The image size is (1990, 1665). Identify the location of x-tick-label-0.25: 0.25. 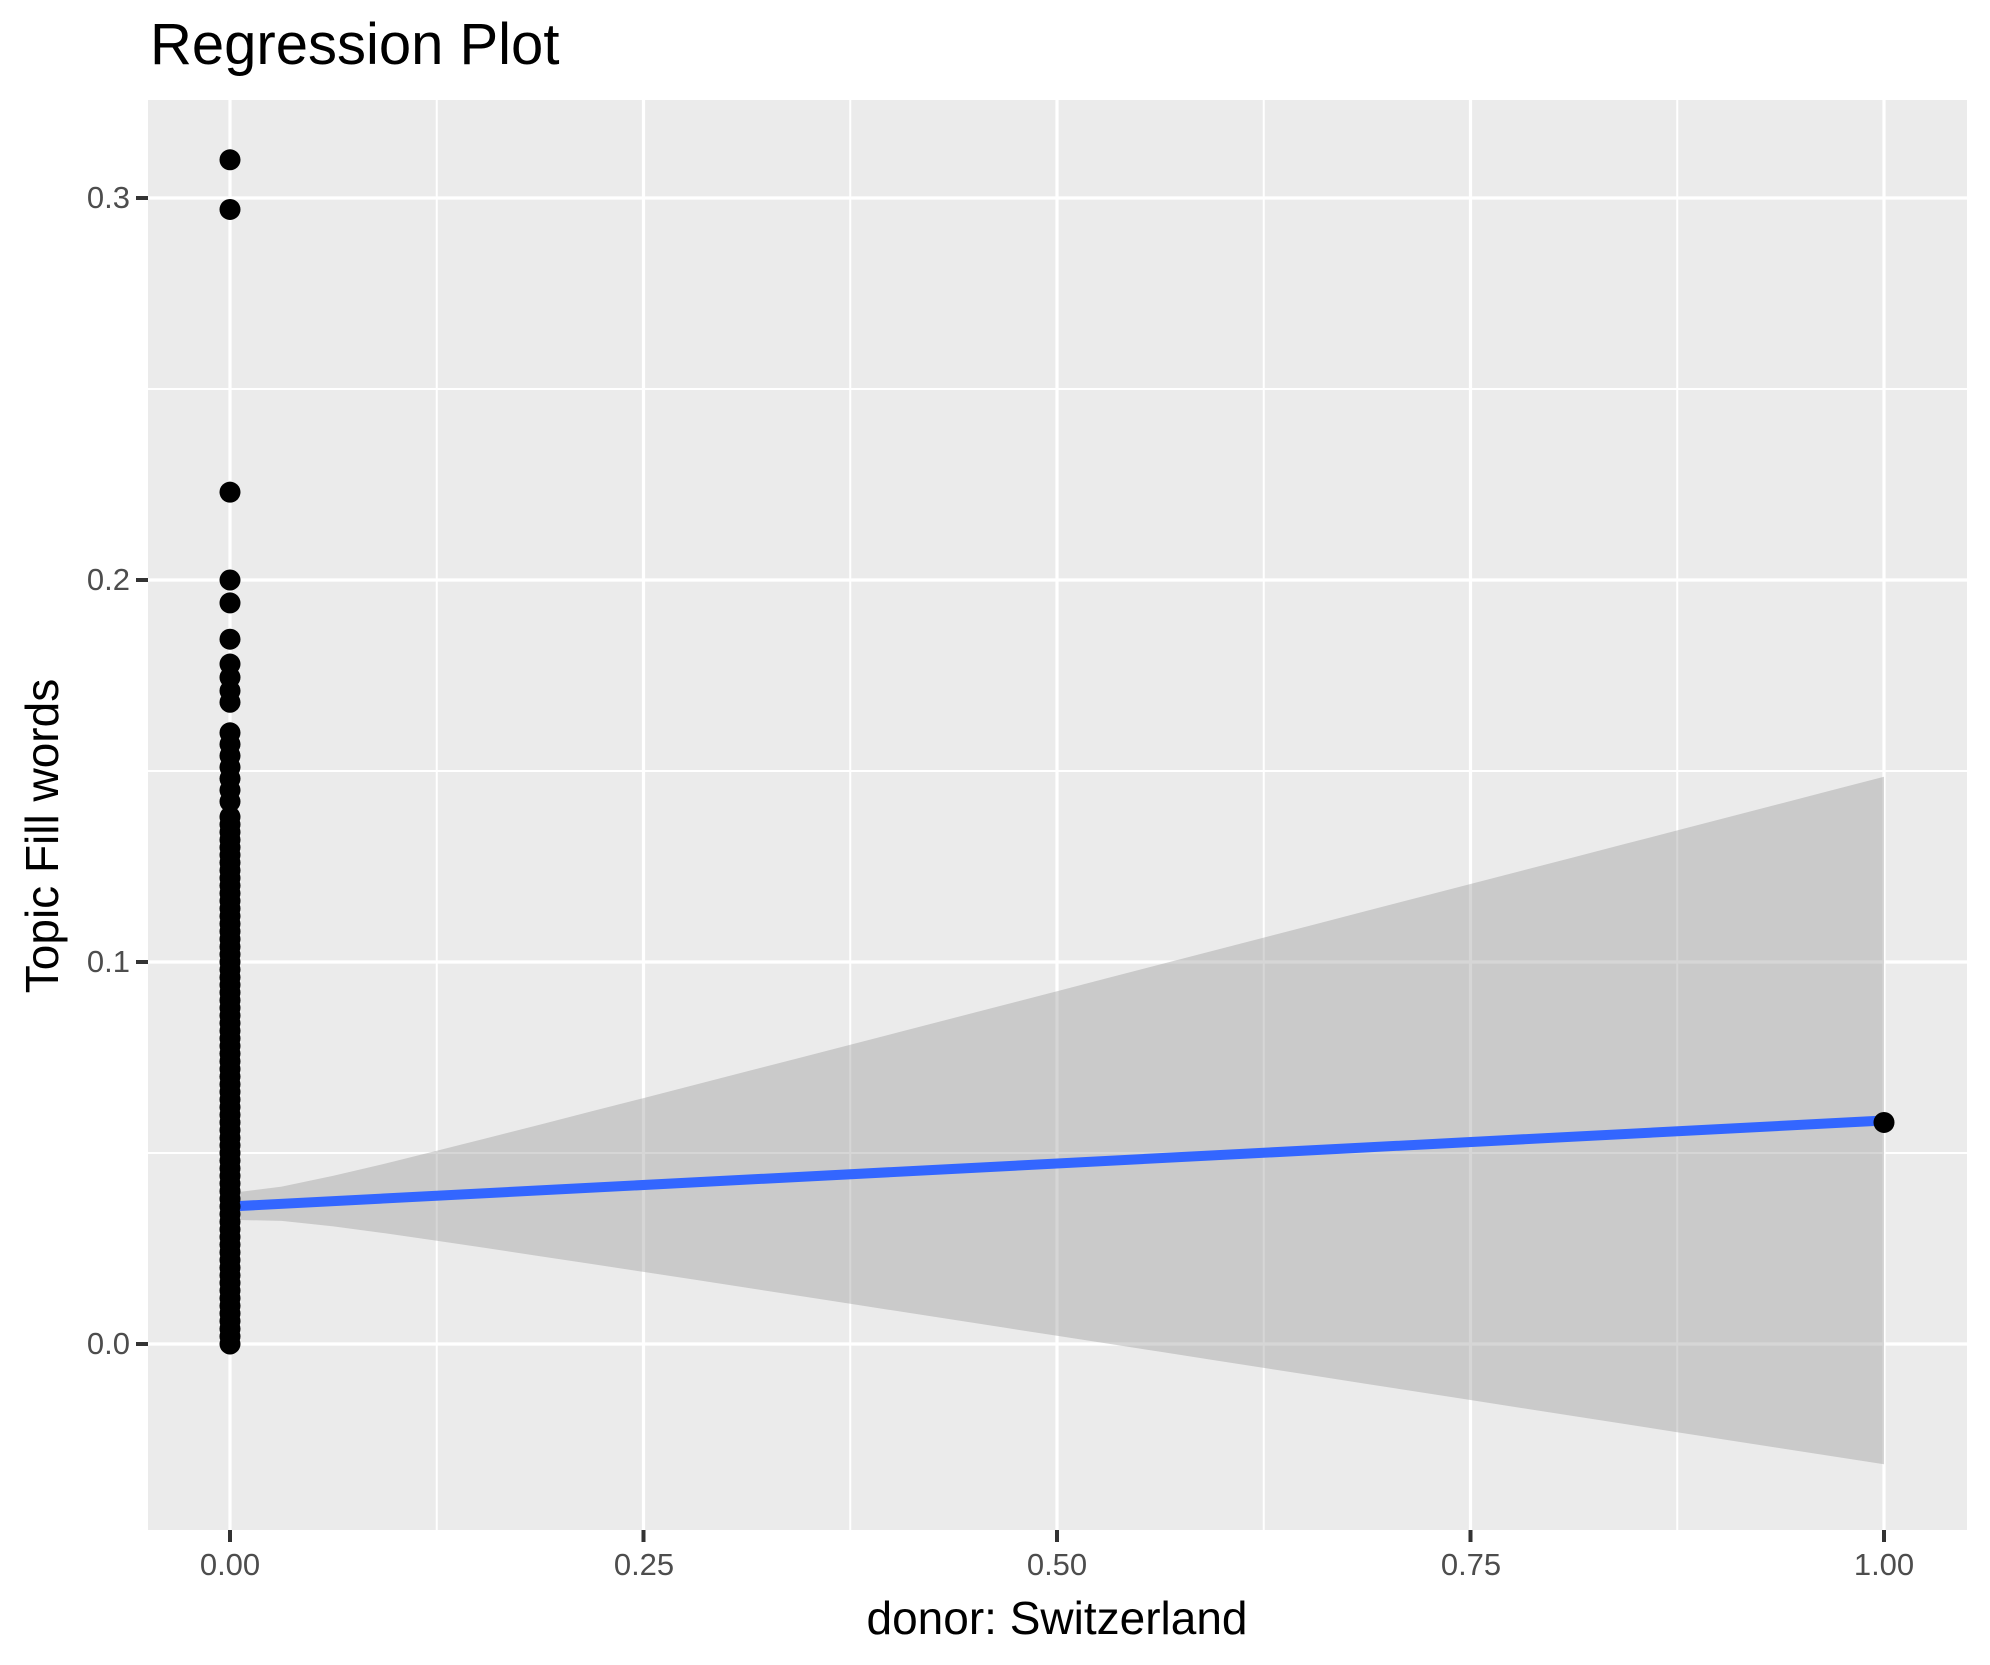
(644, 1564).